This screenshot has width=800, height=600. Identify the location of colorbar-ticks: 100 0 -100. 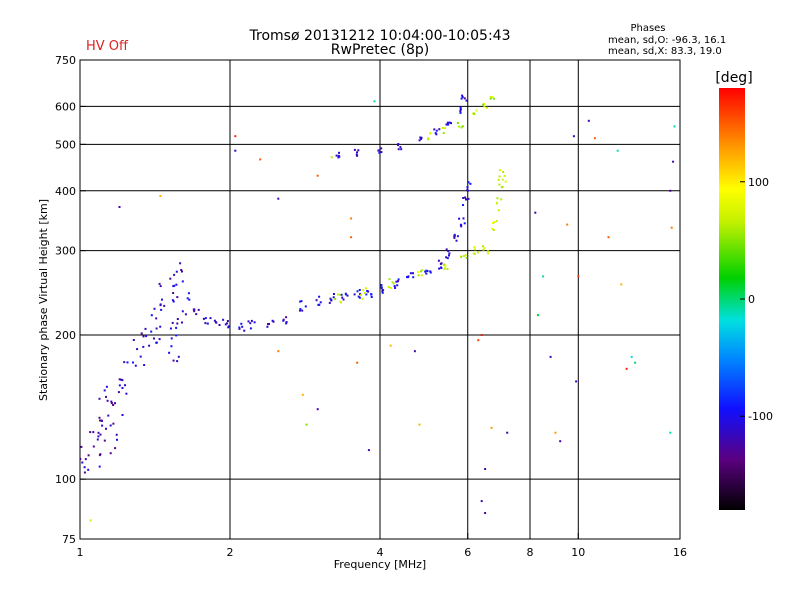
(756, 299).